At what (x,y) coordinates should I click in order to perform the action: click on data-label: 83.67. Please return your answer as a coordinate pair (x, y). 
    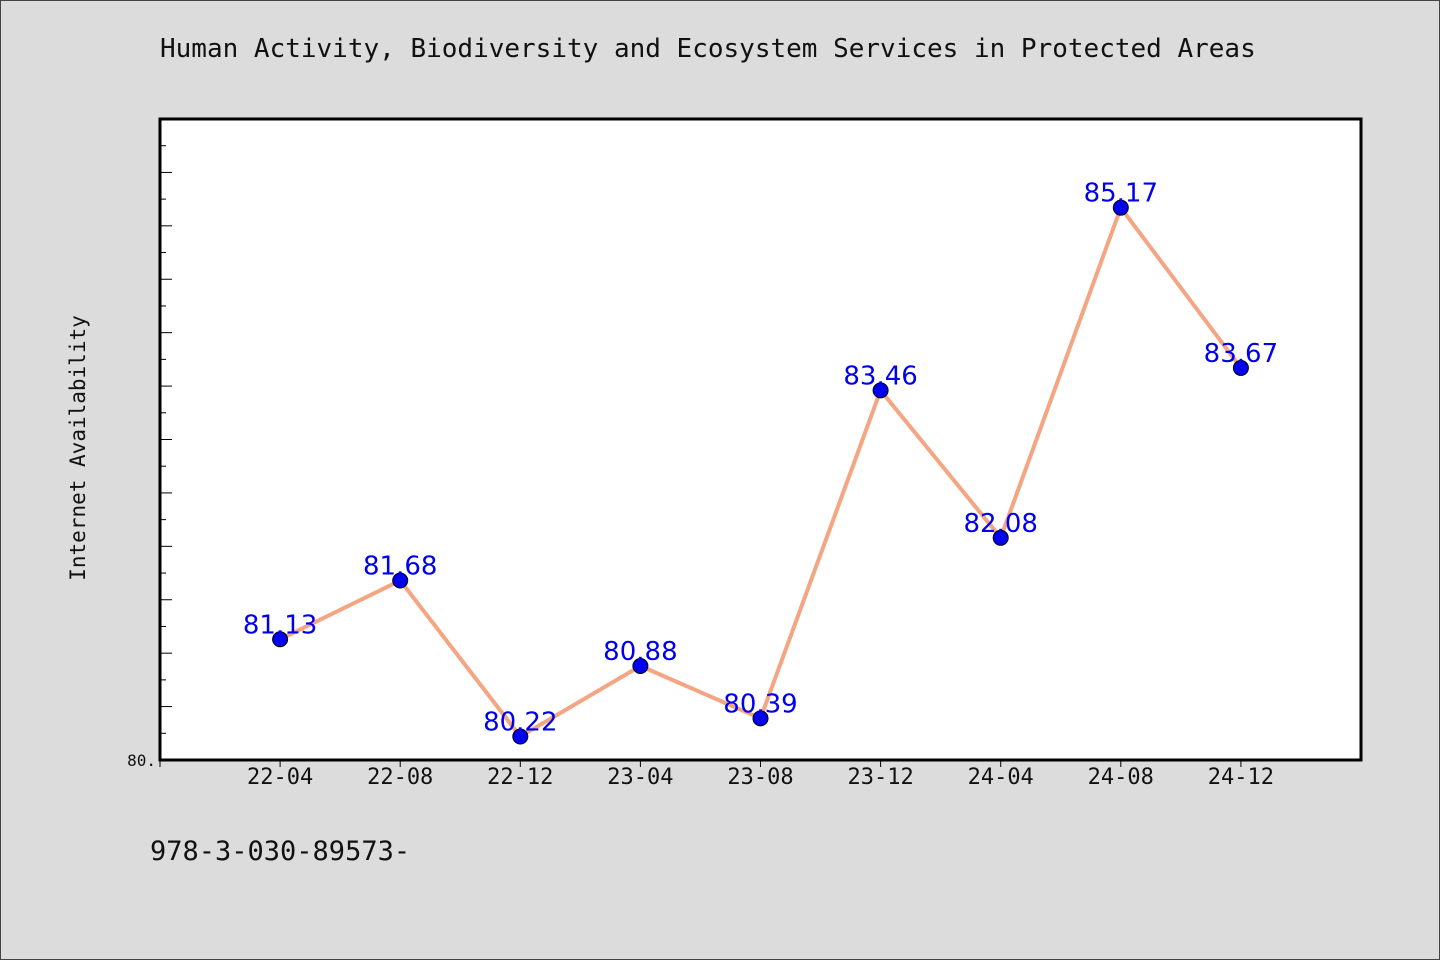
    Looking at the image, I should click on (1241, 354).